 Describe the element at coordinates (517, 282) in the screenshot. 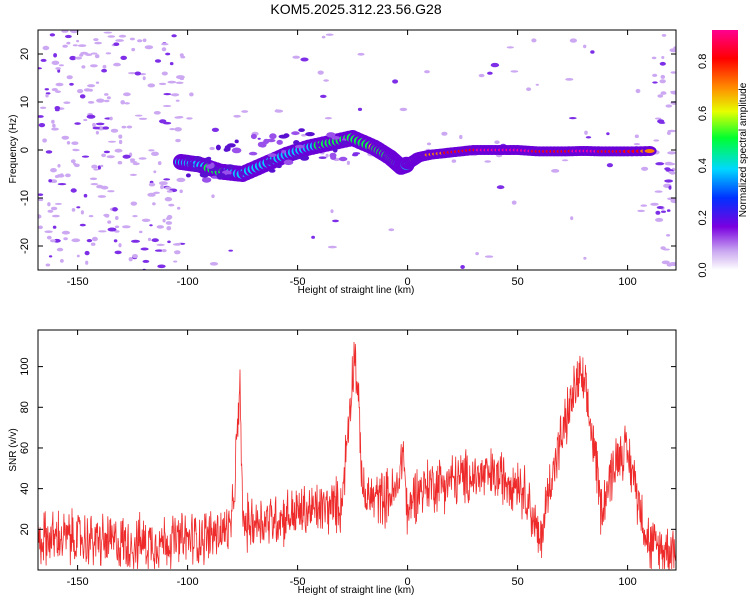

I see `x-tick-label: 50` at that location.